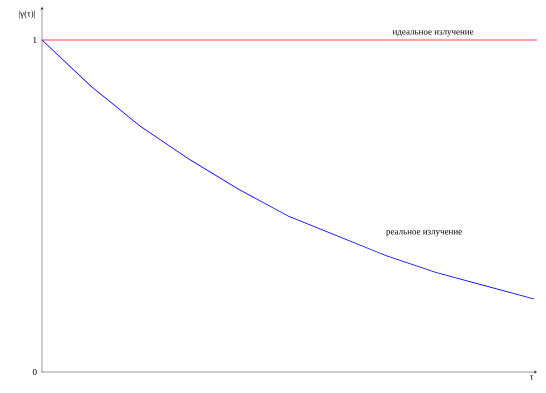  What do you see at coordinates (34, 372) in the screenshot?
I see `y-tick-label: 0` at bounding box center [34, 372].